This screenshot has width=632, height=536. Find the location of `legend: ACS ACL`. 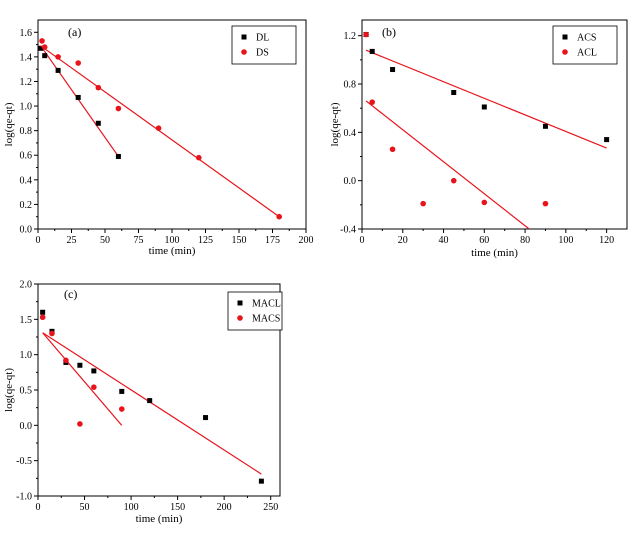

legend: ACS ACL is located at coordinates (585, 45).